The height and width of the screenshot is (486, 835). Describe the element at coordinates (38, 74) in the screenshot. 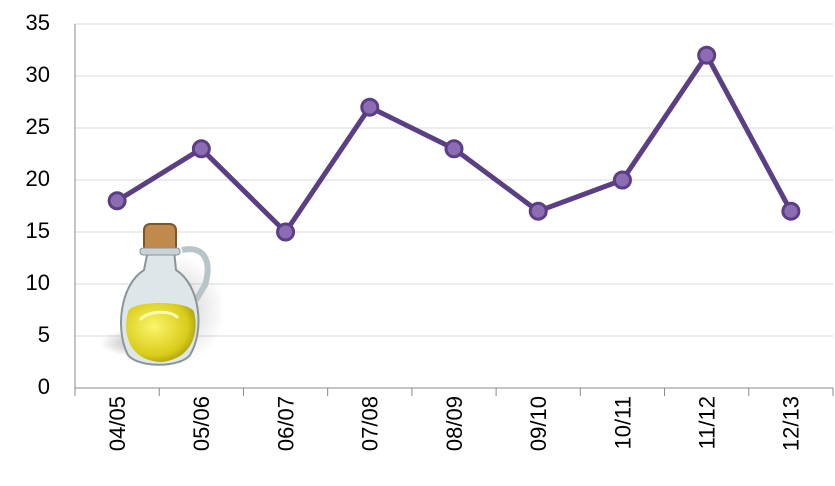

I see `y-tick-label: 30` at that location.